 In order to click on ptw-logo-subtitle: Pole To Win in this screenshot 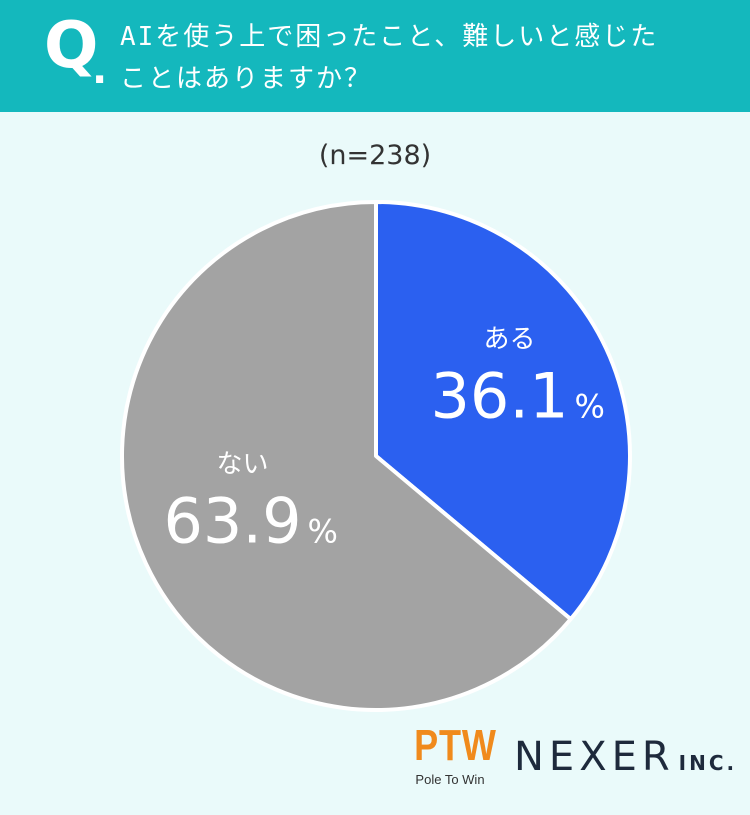, I will do `click(450, 779)`.